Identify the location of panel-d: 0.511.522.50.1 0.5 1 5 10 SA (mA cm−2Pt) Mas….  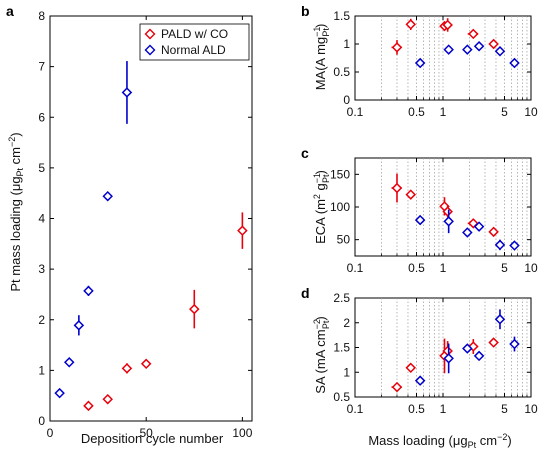
(425, 370).